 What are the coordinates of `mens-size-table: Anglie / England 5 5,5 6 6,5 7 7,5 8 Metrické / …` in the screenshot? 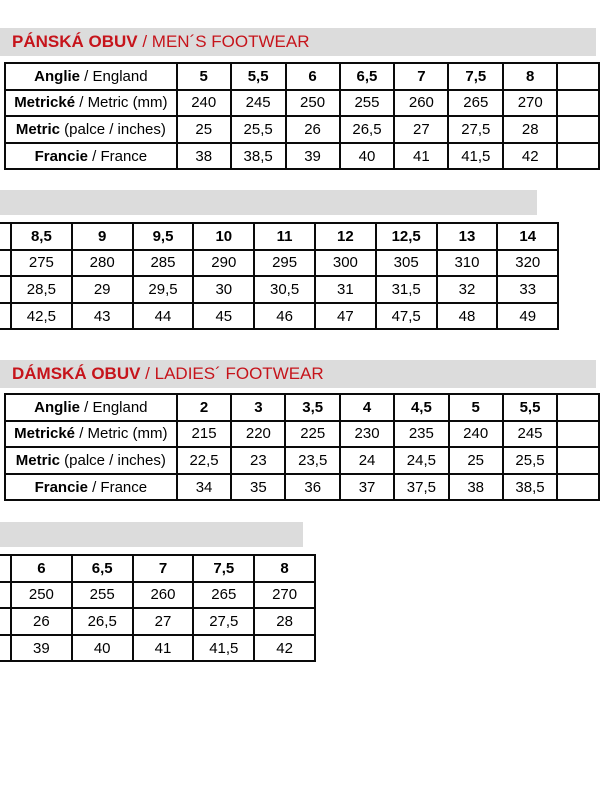 It's located at (302, 116).